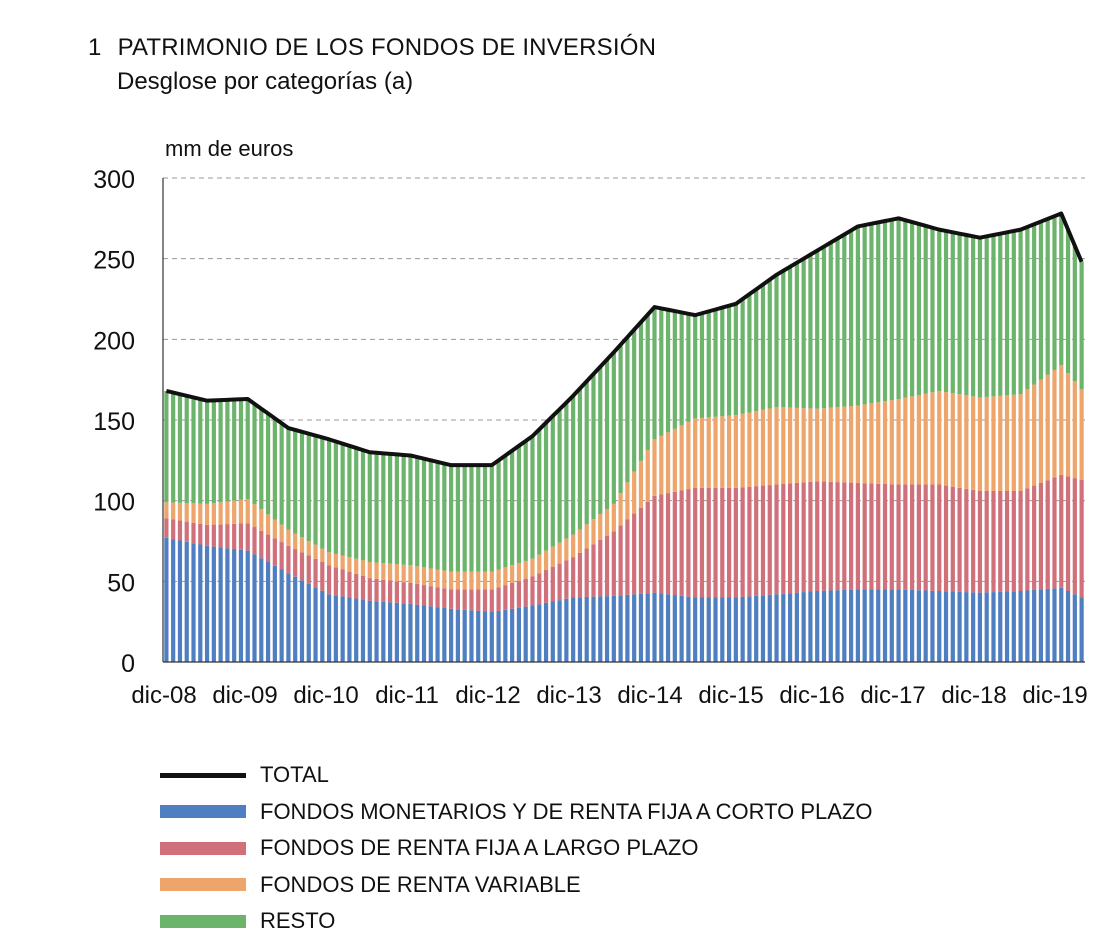  I want to click on xtick-label: dic-13, so click(568, 695).